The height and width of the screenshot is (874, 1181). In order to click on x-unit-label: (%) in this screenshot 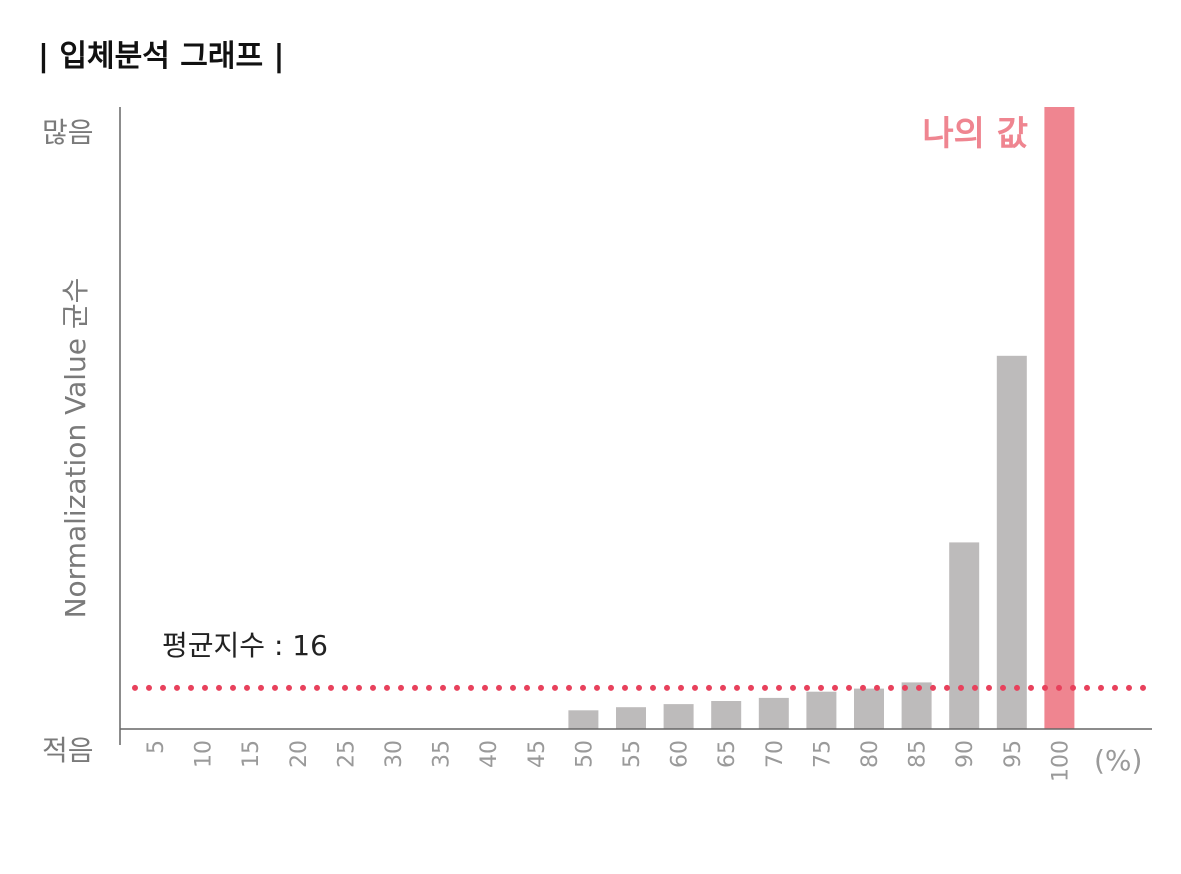, I will do `click(1118, 760)`.